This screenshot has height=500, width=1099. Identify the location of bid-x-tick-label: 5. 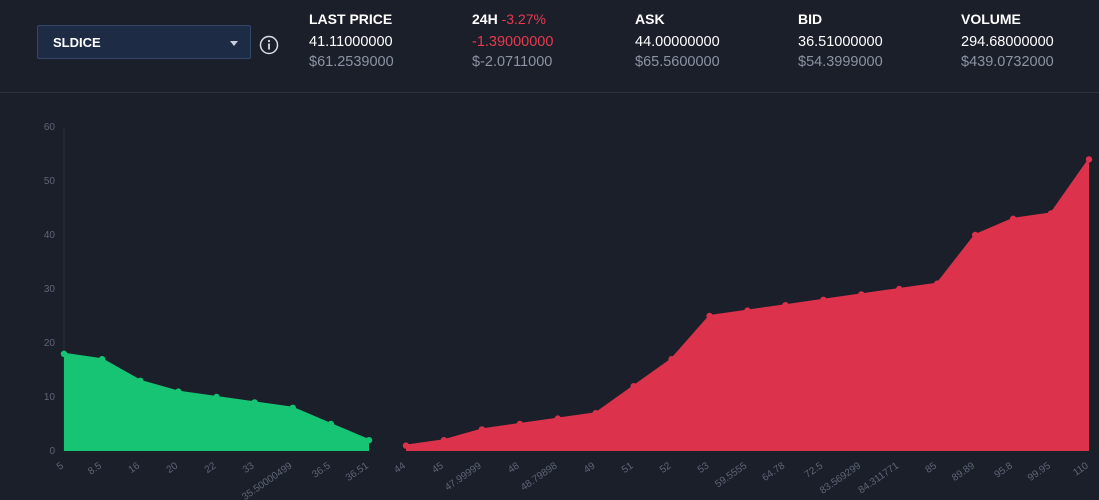
(60, 466).